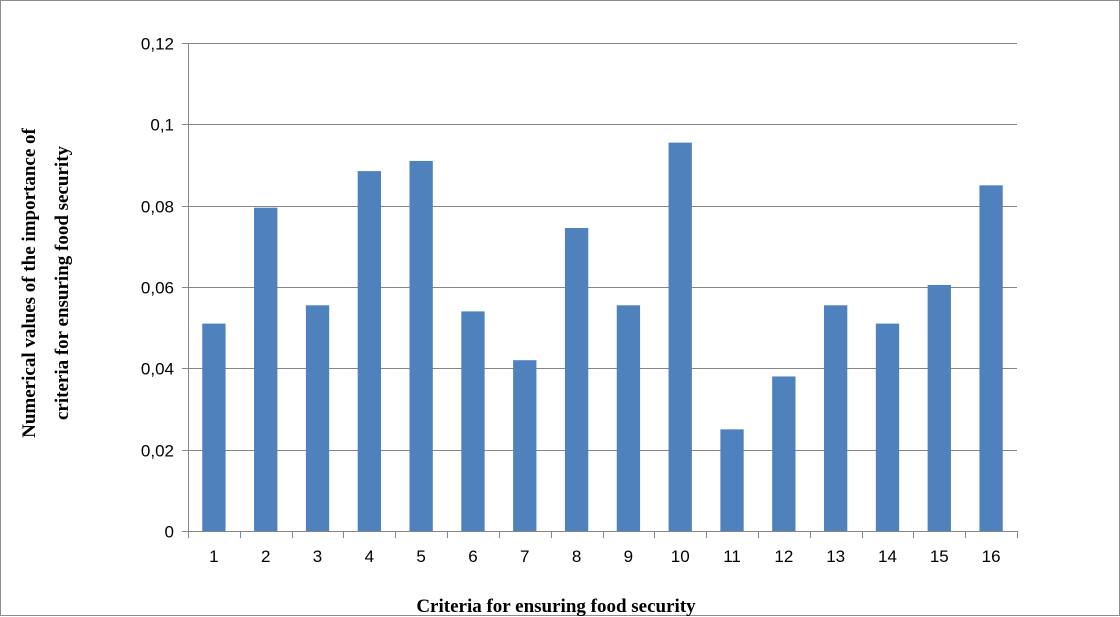 Image resolution: width=1120 pixels, height=617 pixels. I want to click on y-tick-label: 0,08, so click(157, 207).